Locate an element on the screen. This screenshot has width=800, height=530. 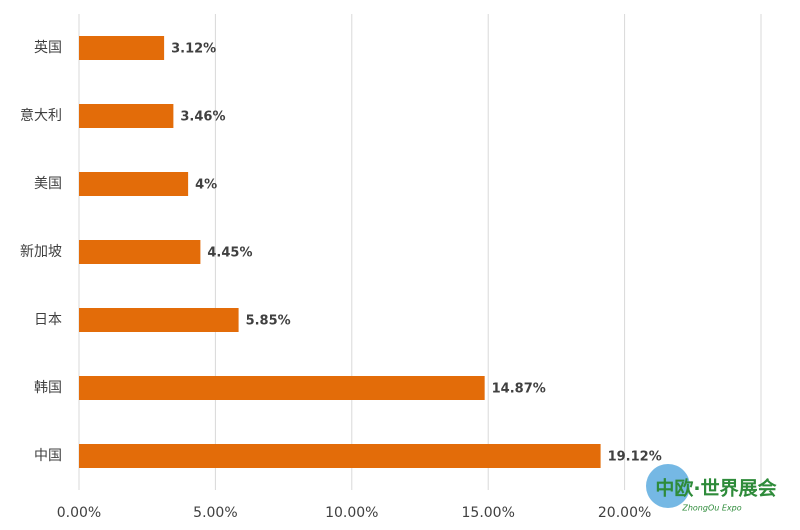
x-tick-label: 15.00% is located at coordinates (488, 513).